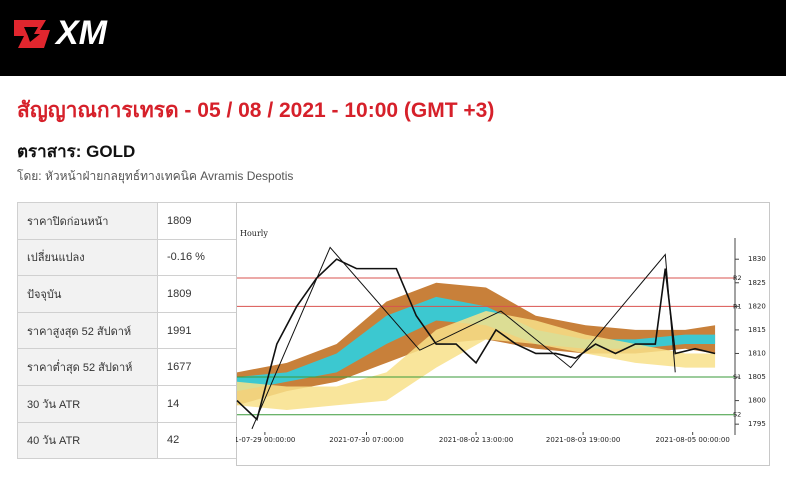 The width and height of the screenshot is (786, 478). What do you see at coordinates (476, 440) in the screenshot?
I see `x-tick-label: 2021-08-02 13:00:00` at bounding box center [476, 440].